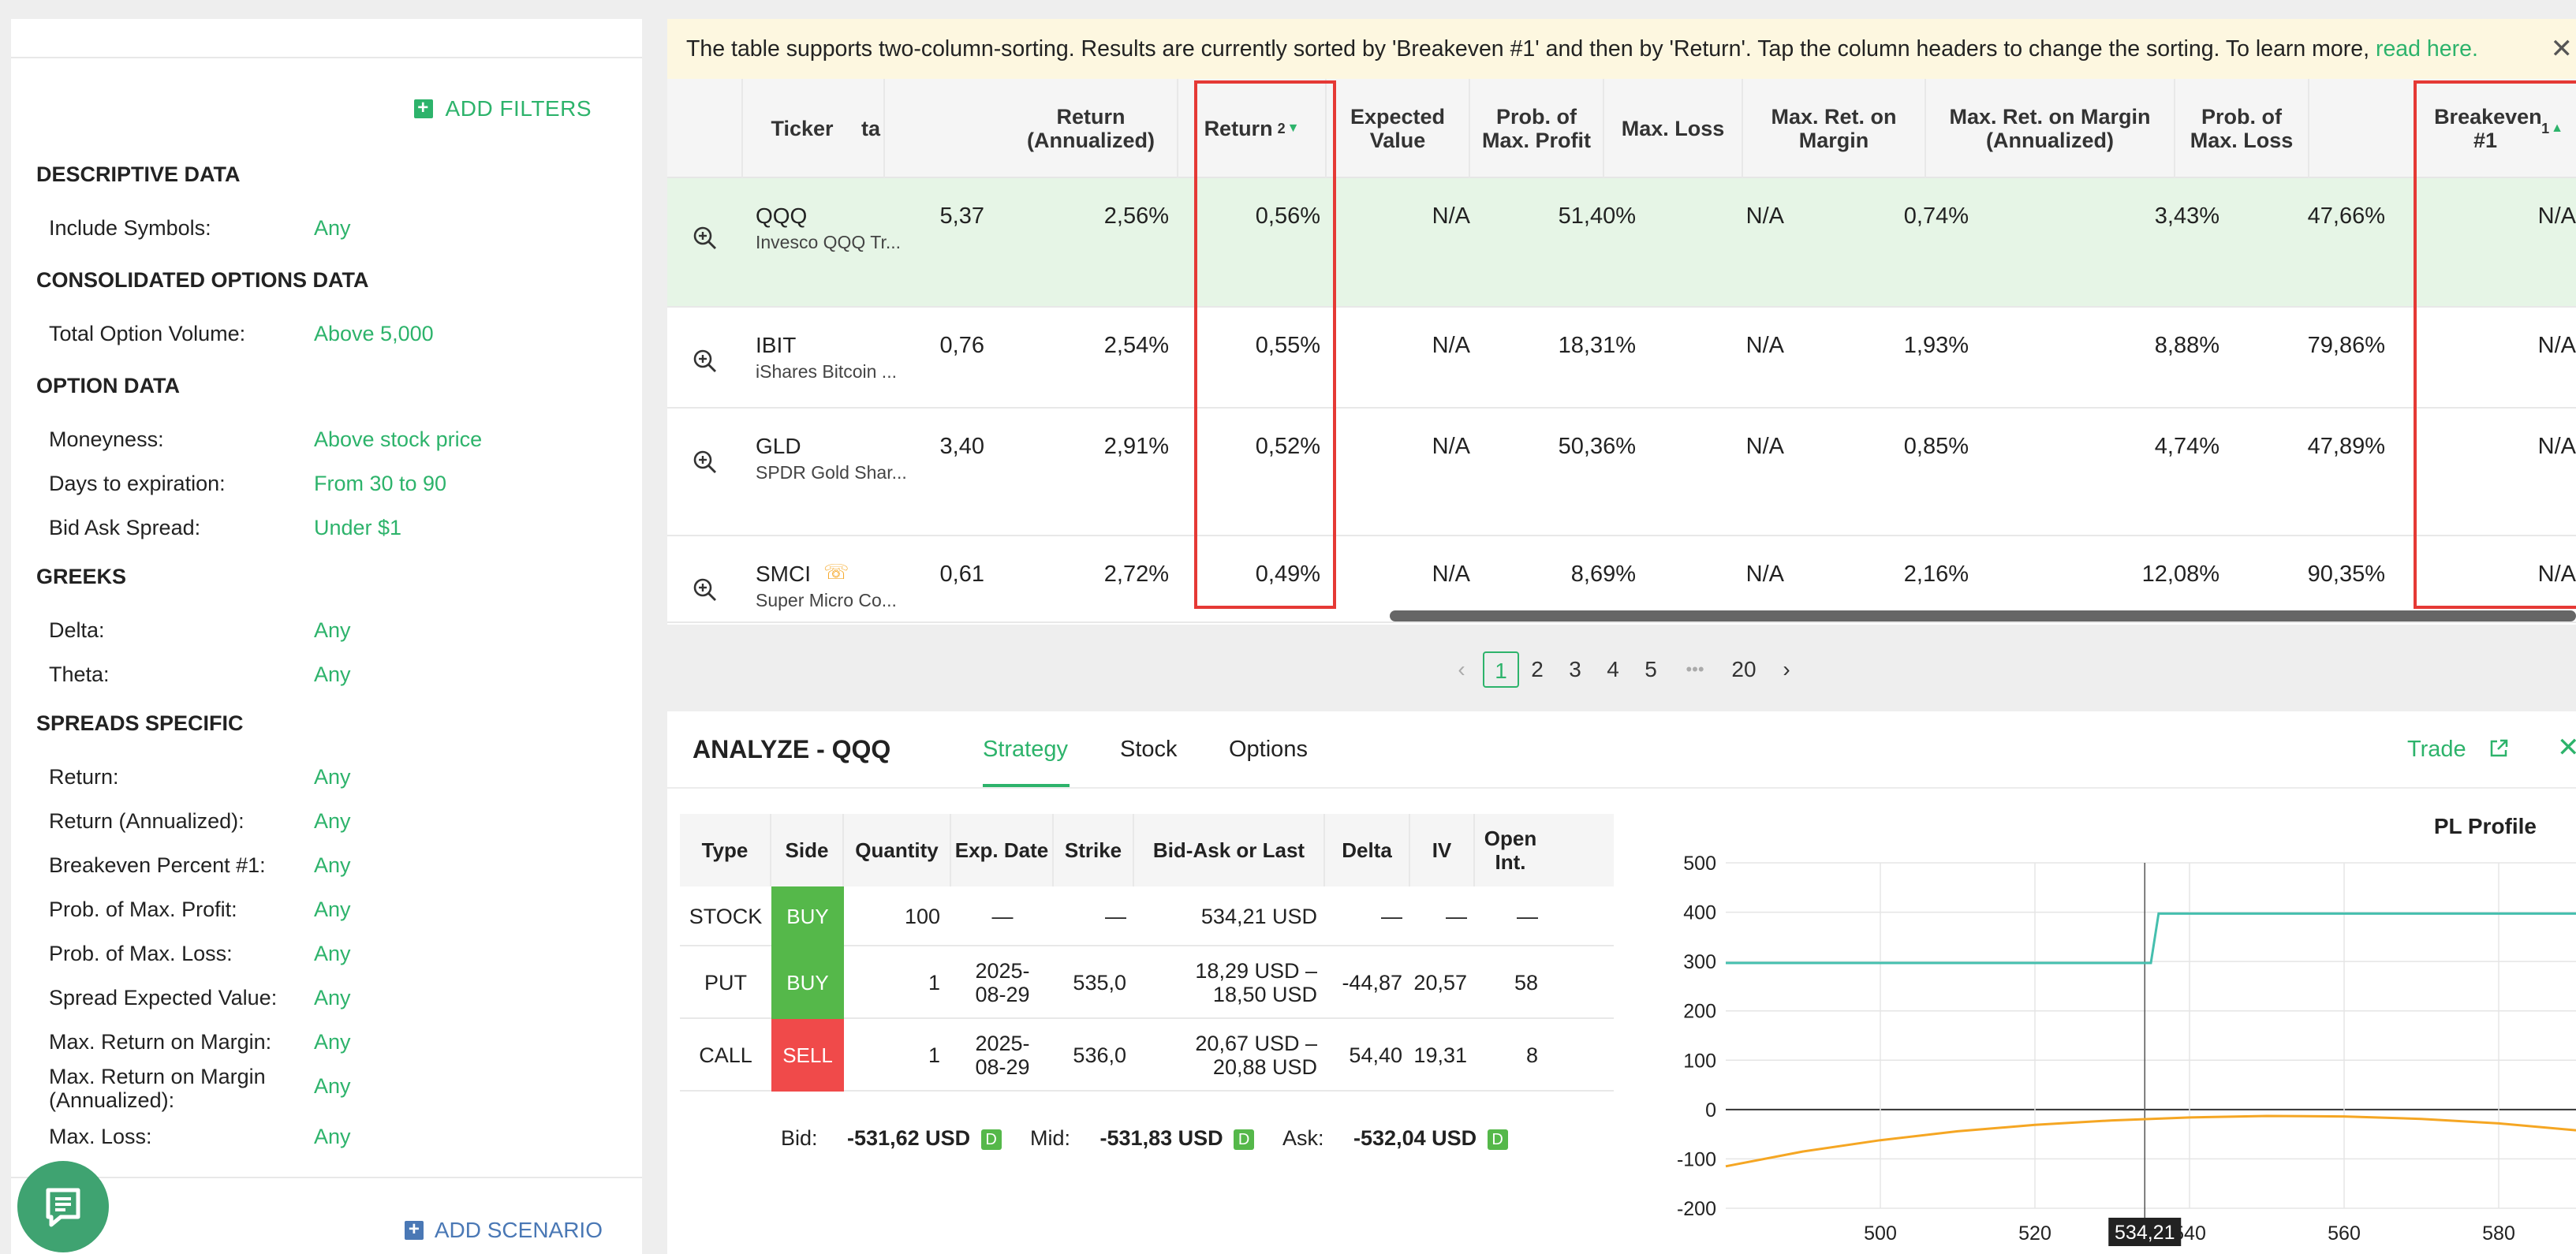 Image resolution: width=2576 pixels, height=1254 pixels. What do you see at coordinates (147, 334) in the screenshot?
I see `filter-label: Total Option Volume:` at bounding box center [147, 334].